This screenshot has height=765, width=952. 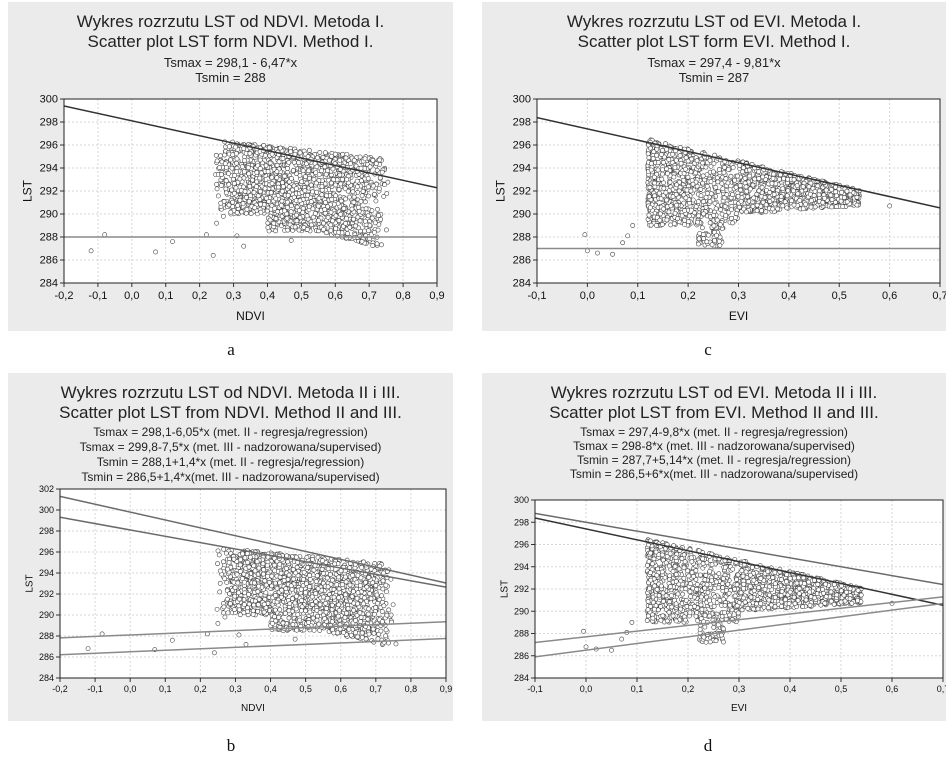 I want to click on x-tick-label: 0,1, so click(x=165, y=689).